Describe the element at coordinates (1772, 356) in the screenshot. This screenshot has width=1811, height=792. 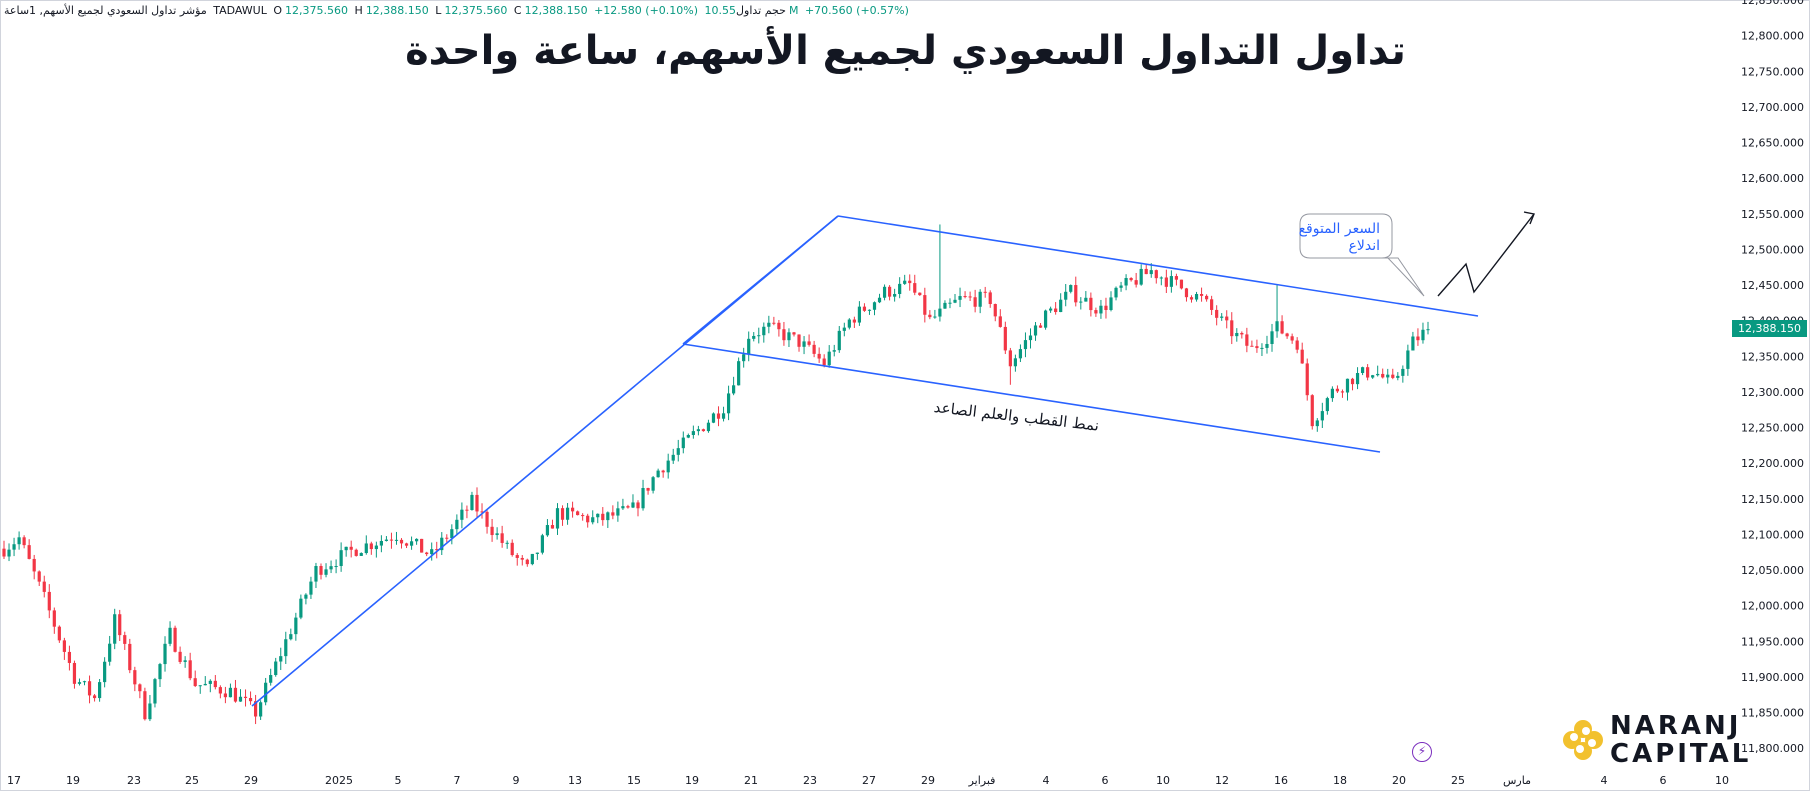
I see `y-tick-label: 12,350.000` at that location.